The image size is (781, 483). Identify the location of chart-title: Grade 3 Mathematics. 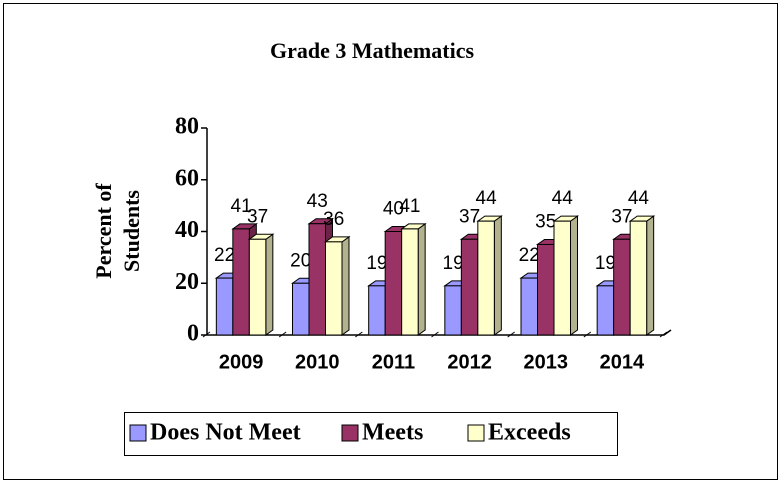
(372, 50).